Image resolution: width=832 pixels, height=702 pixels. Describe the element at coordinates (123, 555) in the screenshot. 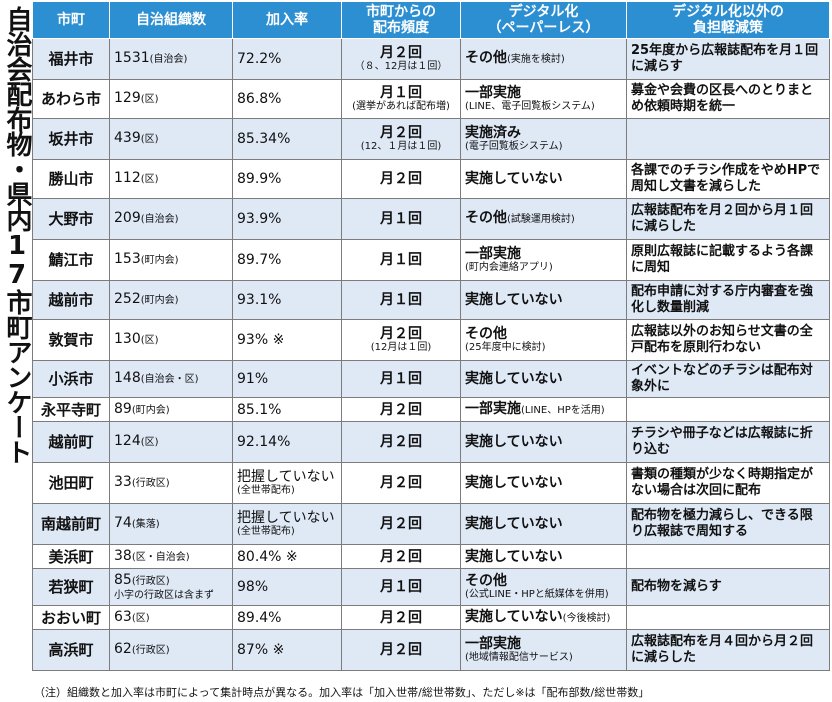

I see `orgs-count: 38` at that location.